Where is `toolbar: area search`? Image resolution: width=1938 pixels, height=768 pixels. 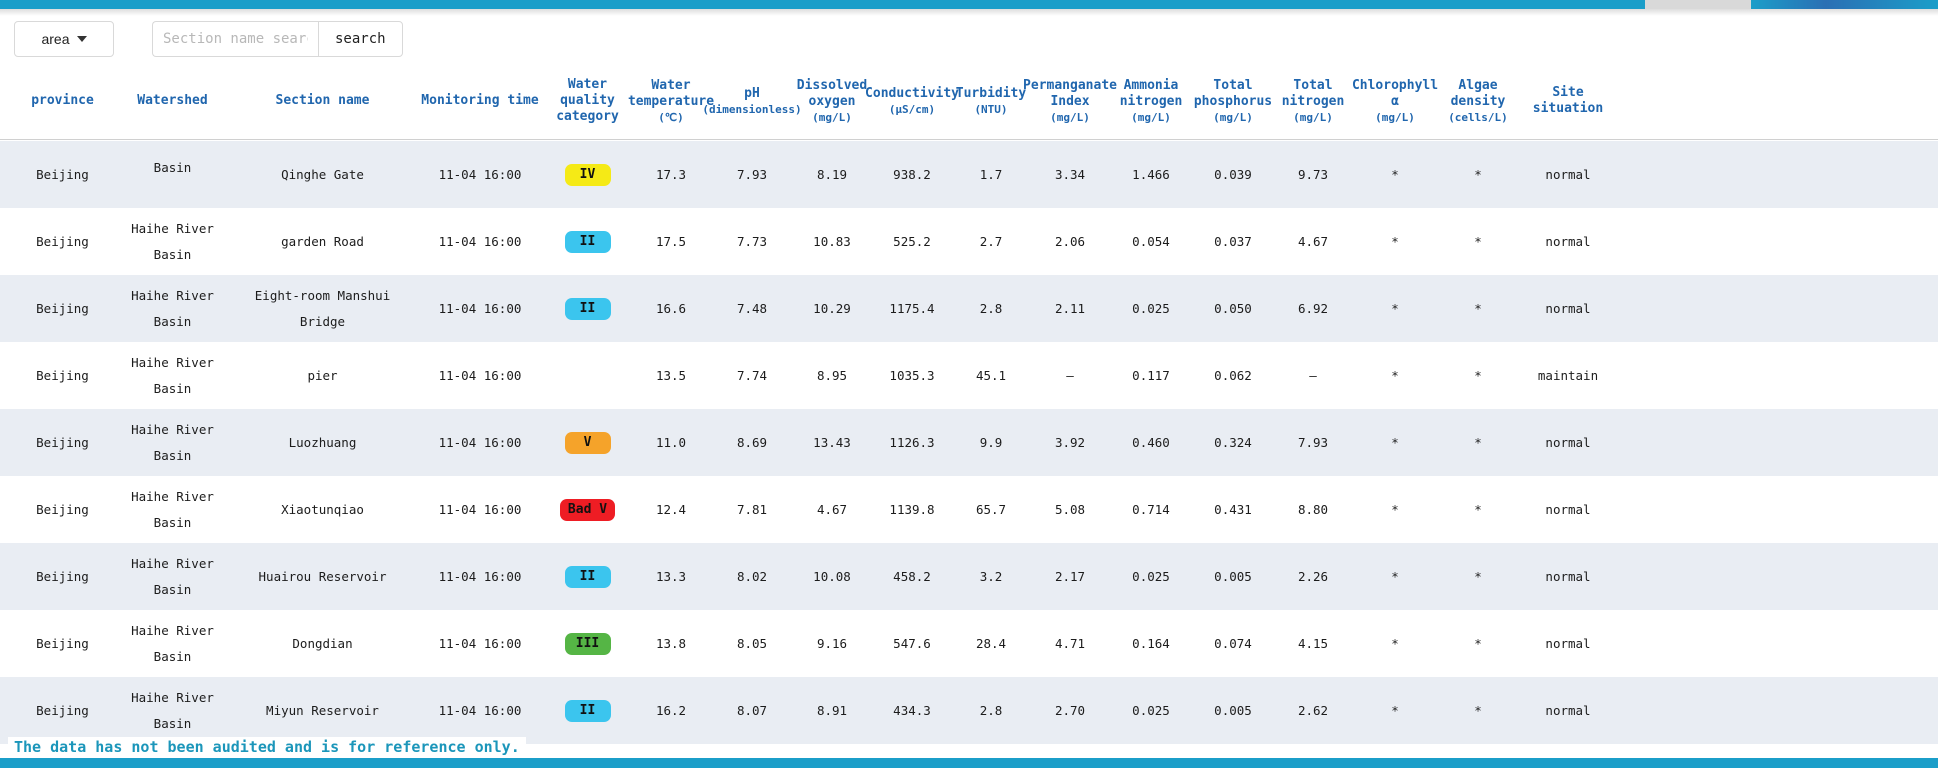 toolbar: area search is located at coordinates (208, 39).